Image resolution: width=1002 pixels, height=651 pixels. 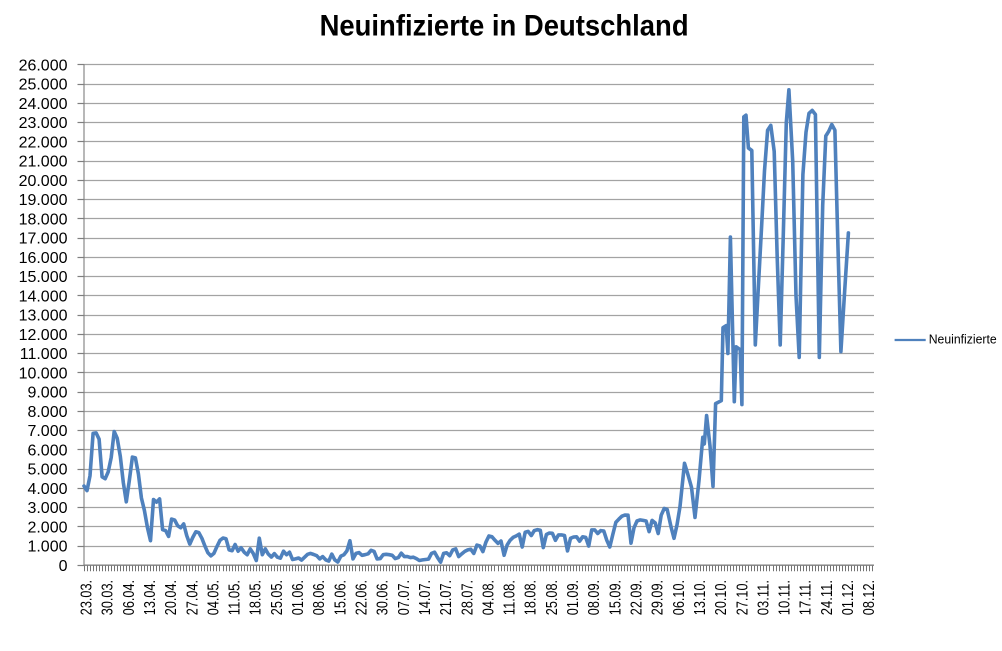 What do you see at coordinates (108, 597) in the screenshot?
I see `svg-text: 30.03.` at bounding box center [108, 597].